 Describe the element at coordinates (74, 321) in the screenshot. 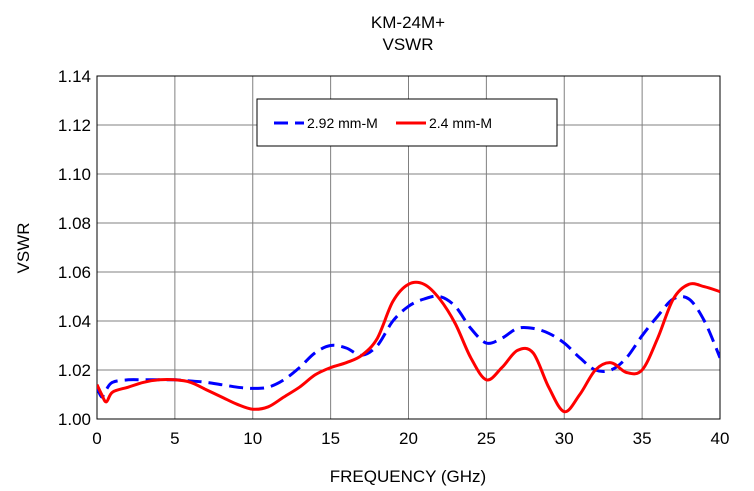

I see `y-tick-label: 1.04` at that location.